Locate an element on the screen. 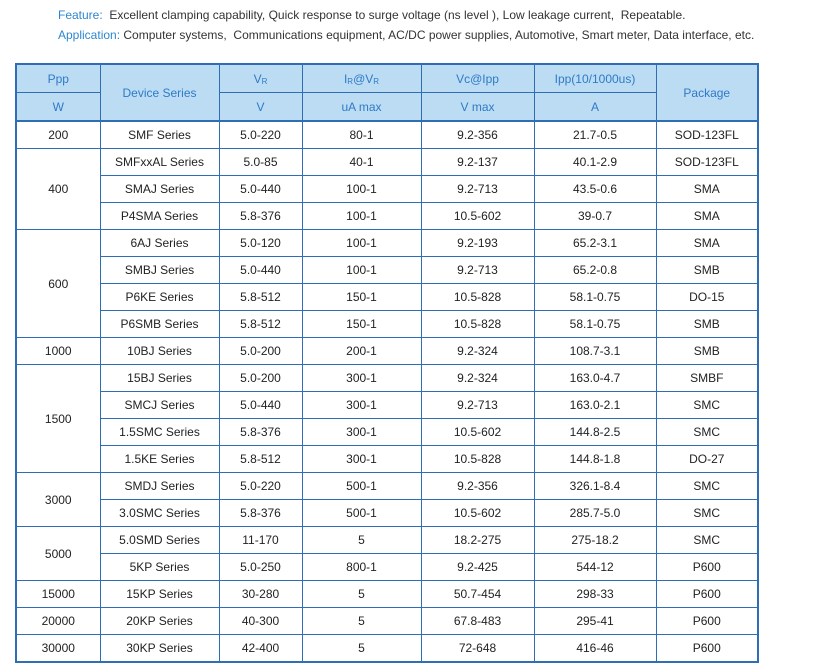 Image resolution: width=822 pixels, height=668 pixels. table-cell: 5KP Series is located at coordinates (159, 567).